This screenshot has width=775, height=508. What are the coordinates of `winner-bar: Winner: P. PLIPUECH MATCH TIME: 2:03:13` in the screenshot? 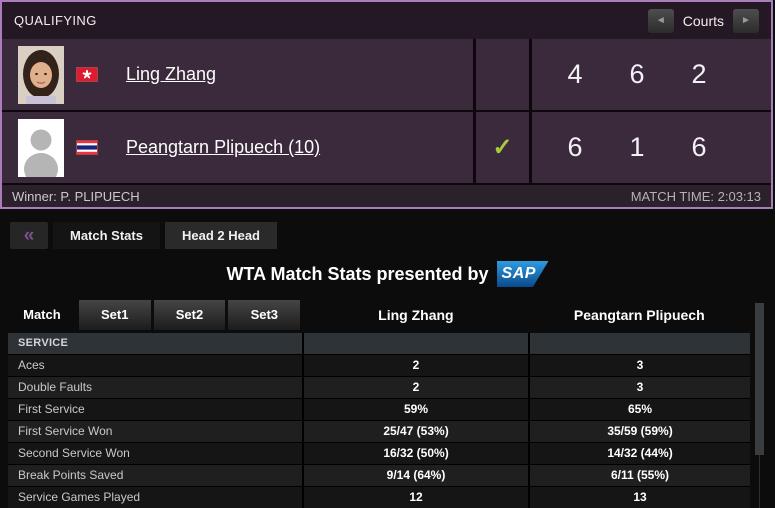 It's located at (386, 195).